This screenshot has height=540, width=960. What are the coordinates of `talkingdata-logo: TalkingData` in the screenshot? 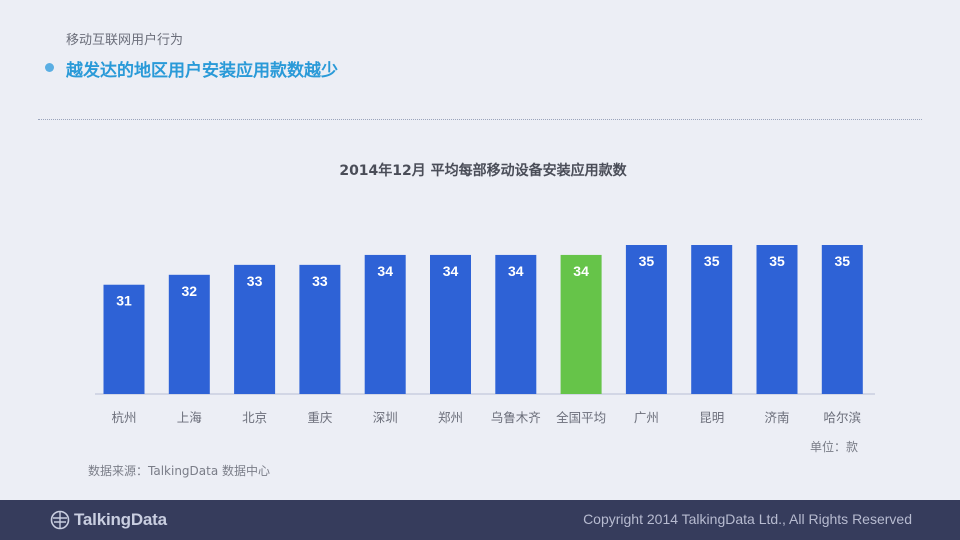 It's located at (108, 520).